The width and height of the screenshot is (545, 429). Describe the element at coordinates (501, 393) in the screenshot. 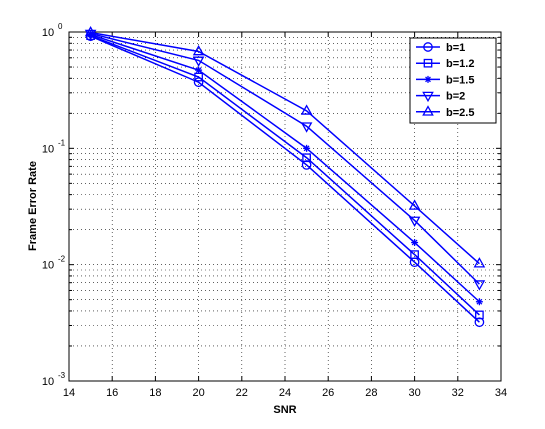

I see `x-tick-label: 34` at that location.